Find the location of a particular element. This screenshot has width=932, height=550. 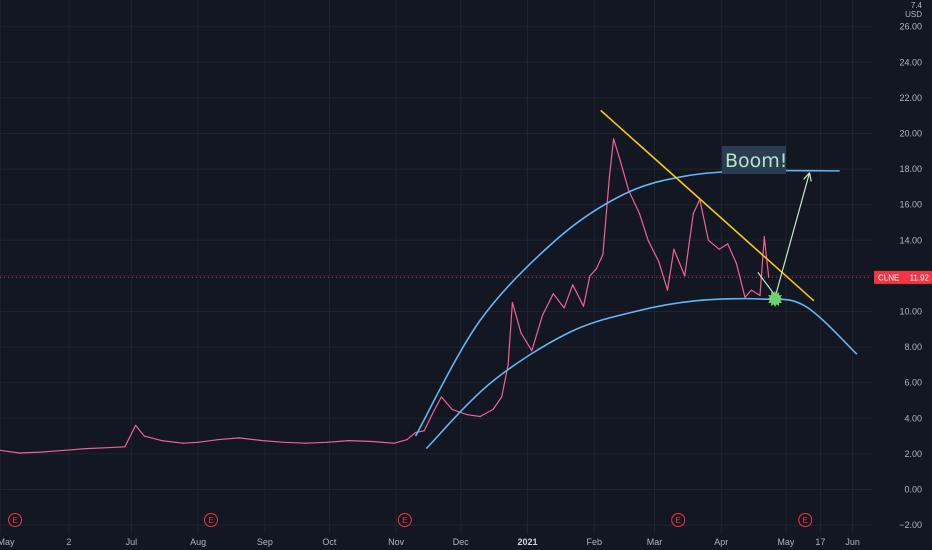

y-tick-label: 24.00 is located at coordinates (910, 62).